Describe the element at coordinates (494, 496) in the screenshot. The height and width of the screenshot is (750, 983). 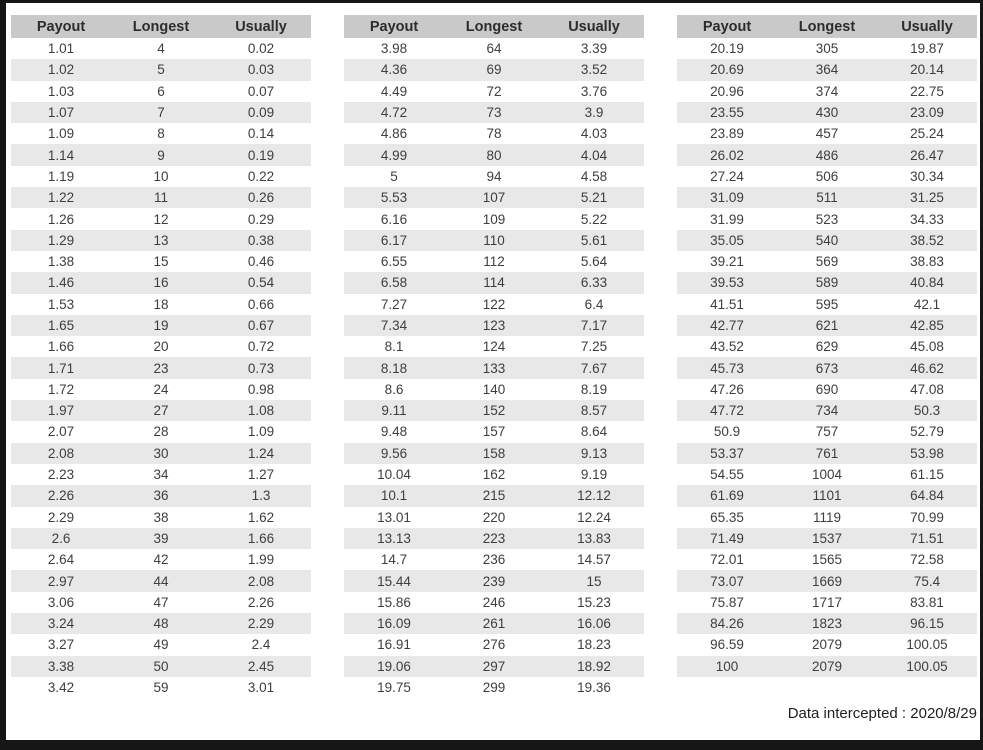
I see `table-row: 10.1 215 12.12` at that location.